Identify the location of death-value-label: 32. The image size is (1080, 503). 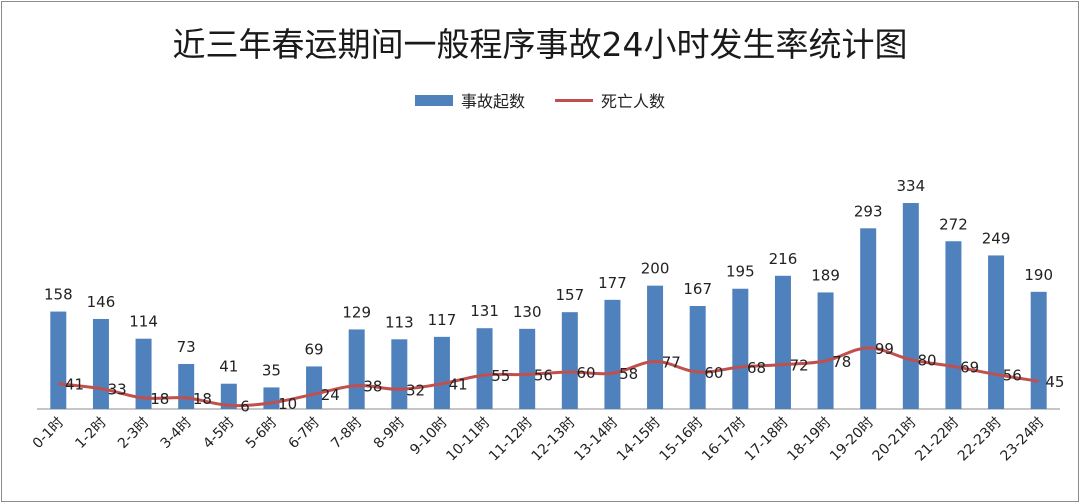
(415, 390).